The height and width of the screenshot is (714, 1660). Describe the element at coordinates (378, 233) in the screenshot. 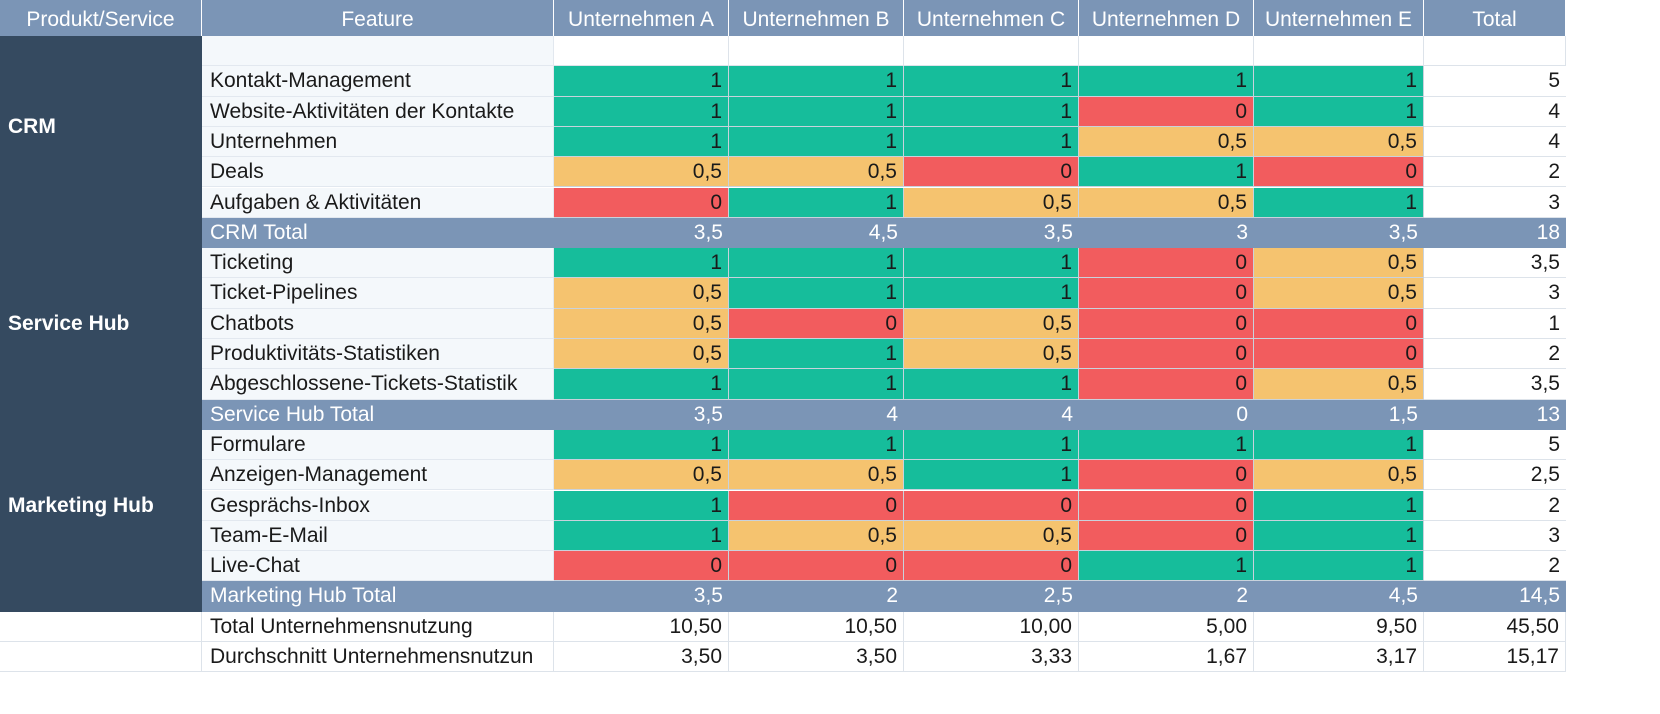

I see `subtotal-label: CRM Total` at that location.